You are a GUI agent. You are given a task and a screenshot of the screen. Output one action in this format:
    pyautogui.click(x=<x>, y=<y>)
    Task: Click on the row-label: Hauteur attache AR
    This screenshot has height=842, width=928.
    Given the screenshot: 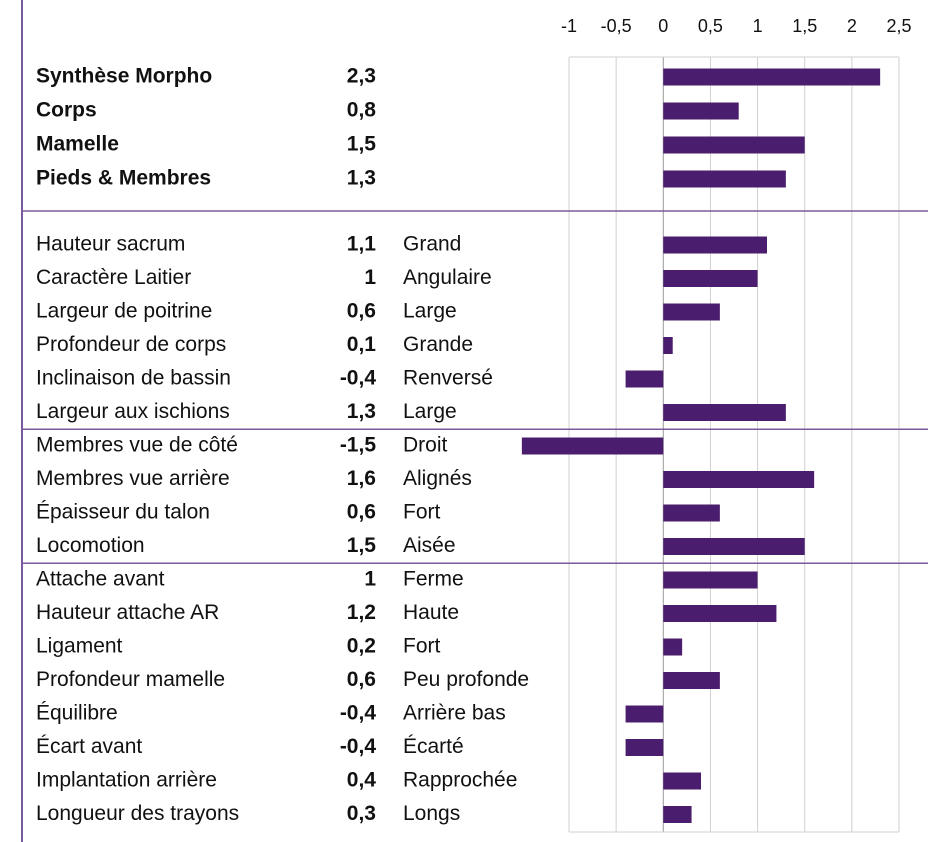 What is the action you would take?
    pyautogui.click(x=127, y=612)
    